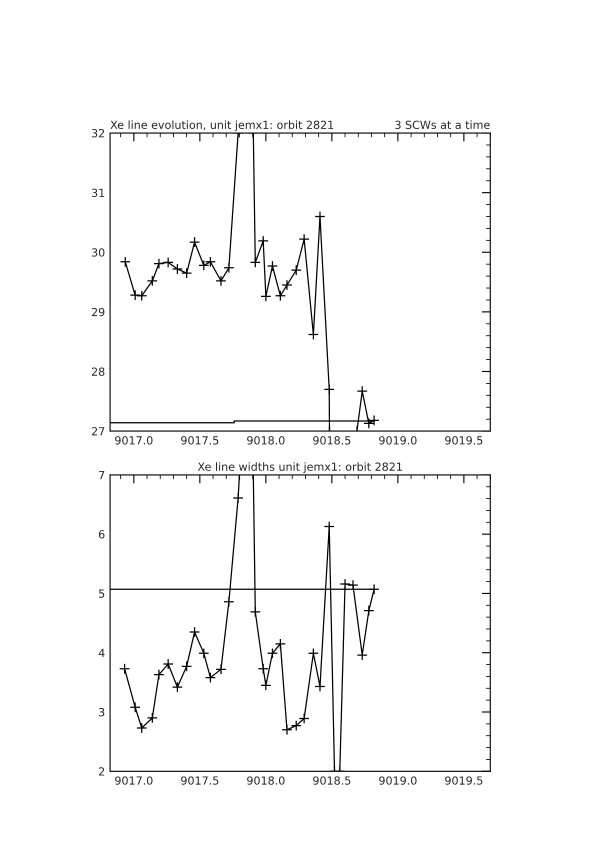 The width and height of the screenshot is (595, 842). What do you see at coordinates (101, 594) in the screenshot?
I see `y-tick-label: 5` at bounding box center [101, 594].